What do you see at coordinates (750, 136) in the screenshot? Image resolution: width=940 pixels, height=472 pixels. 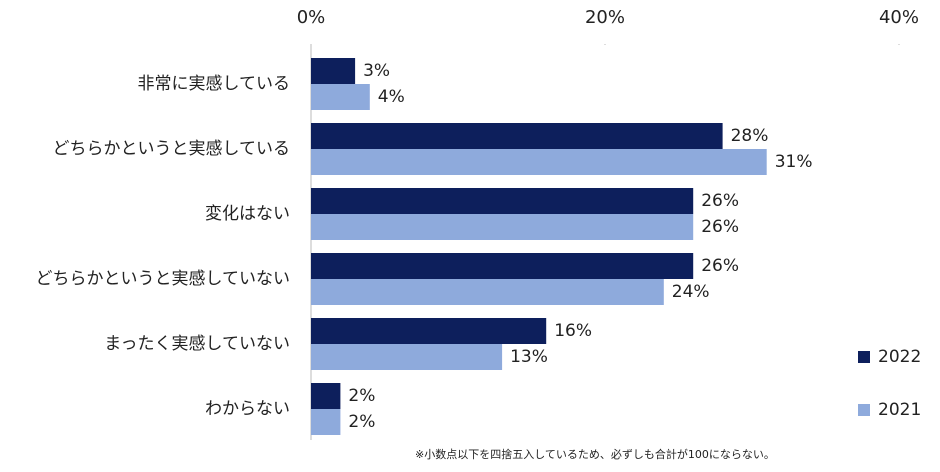 I see `value-label: 28%` at bounding box center [750, 136].